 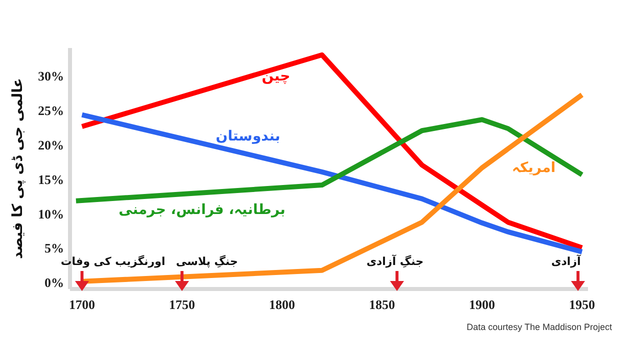 What do you see at coordinates (182, 304) in the screenshot?
I see `x-tick-label: 1750` at bounding box center [182, 304].